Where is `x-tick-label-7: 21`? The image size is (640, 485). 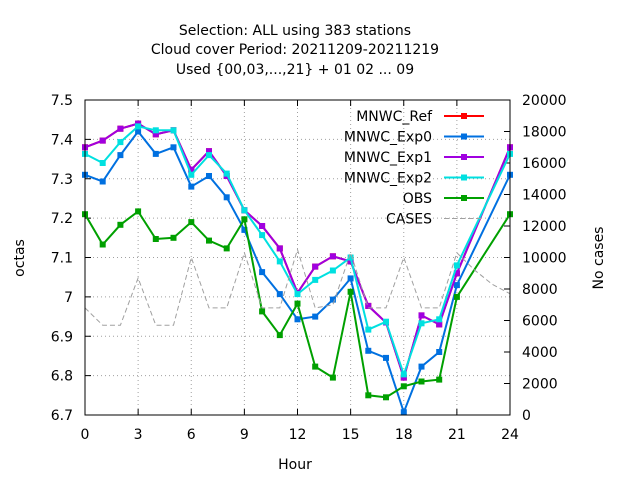
x-tick-label-7: 21 is located at coordinates (457, 435).